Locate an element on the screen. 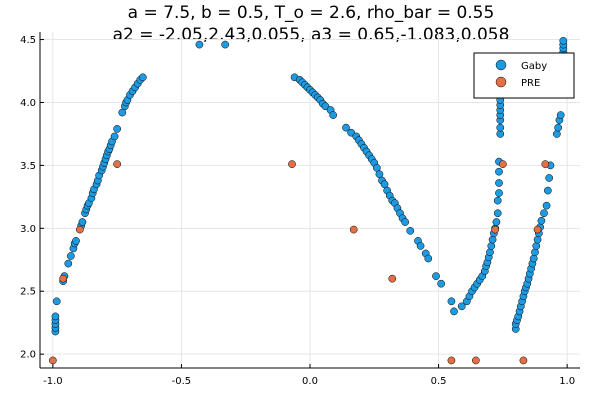  legend-box is located at coordinates (524, 75).